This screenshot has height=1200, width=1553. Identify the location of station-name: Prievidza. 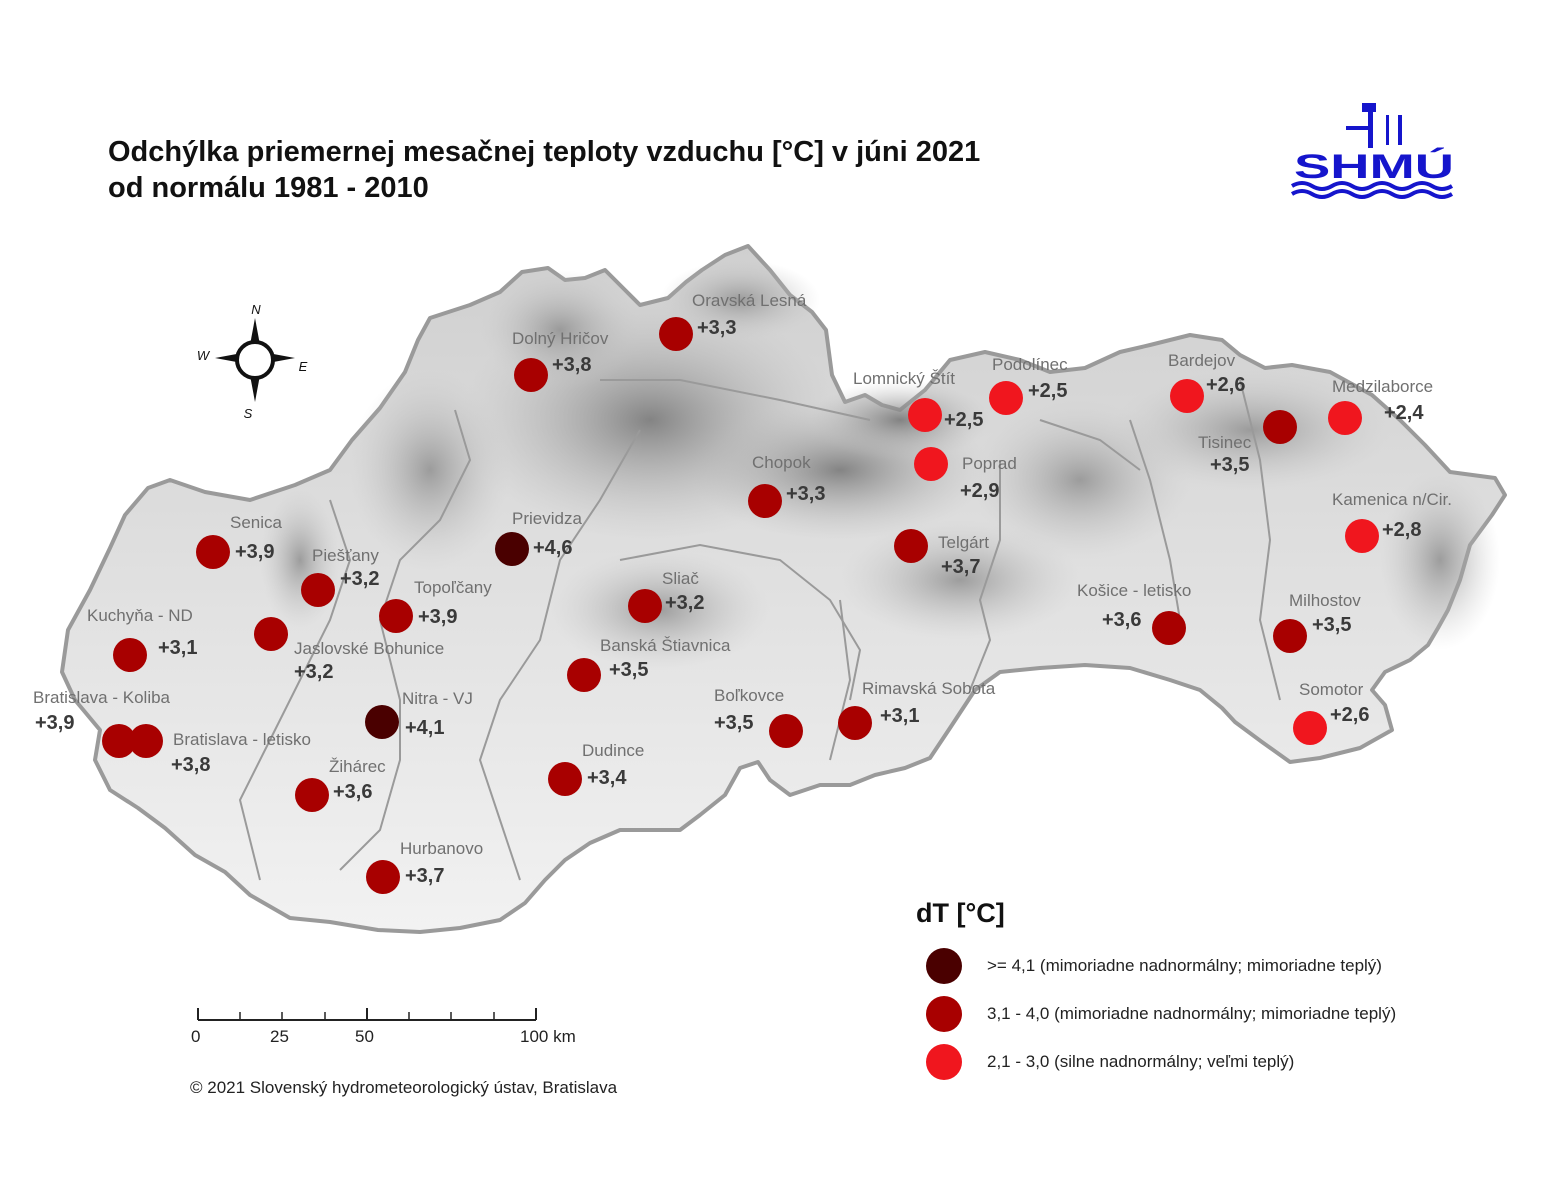
(547, 518).